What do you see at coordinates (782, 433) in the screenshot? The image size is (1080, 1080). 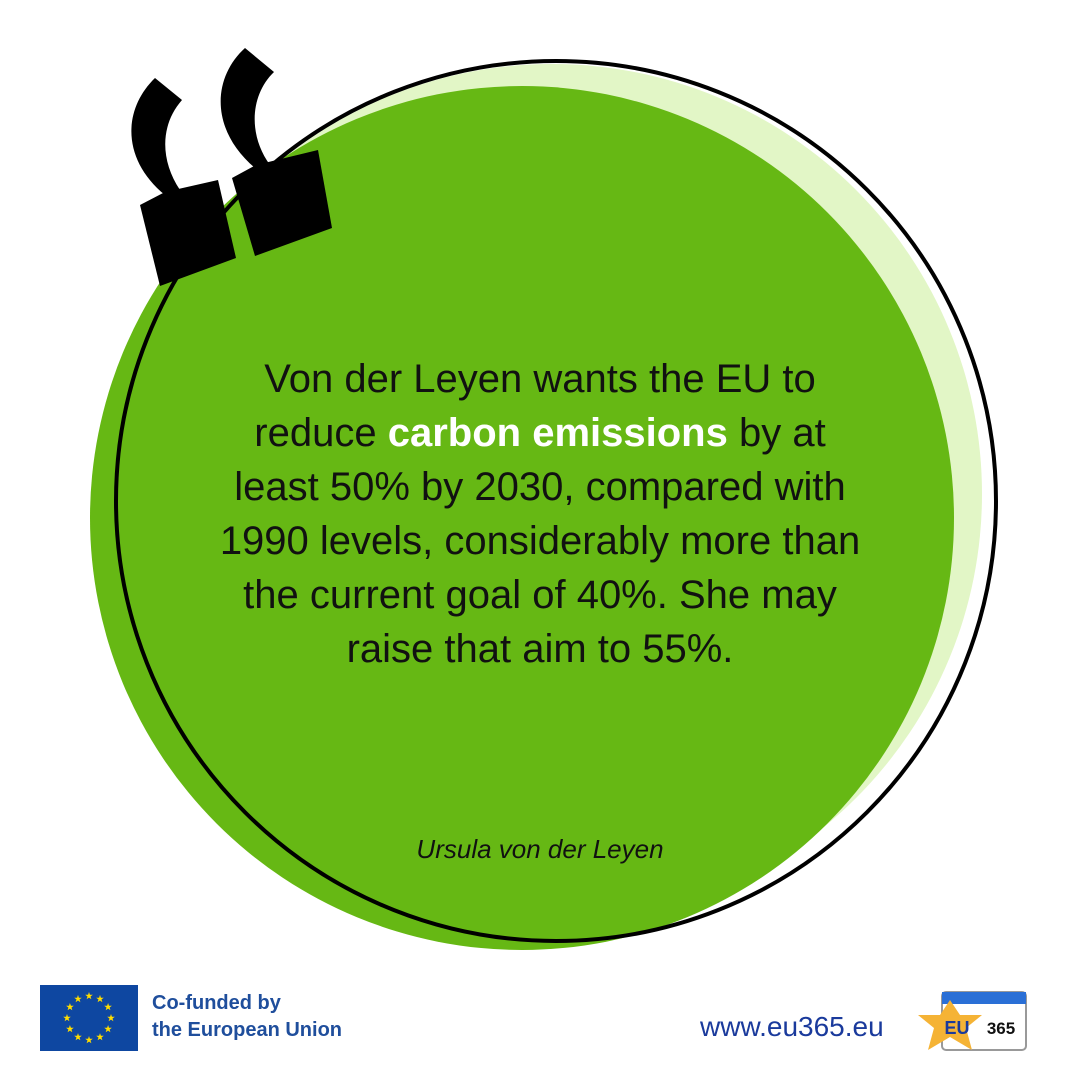 I see `quote-text: by at` at bounding box center [782, 433].